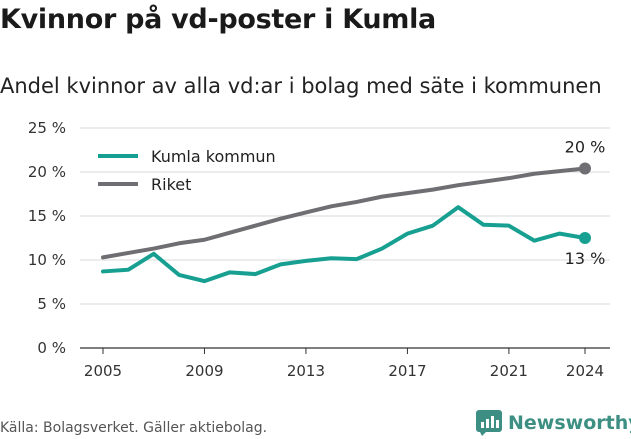 This screenshot has height=439, width=631. What do you see at coordinates (407, 371) in the screenshot?
I see `x-tick-label: 2017` at bounding box center [407, 371].